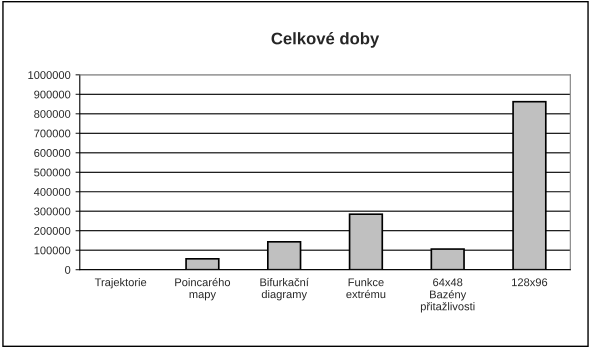 The height and width of the screenshot is (348, 591). What do you see at coordinates (52, 230) in the screenshot?
I see `y-tick-label: 200000` at bounding box center [52, 230].